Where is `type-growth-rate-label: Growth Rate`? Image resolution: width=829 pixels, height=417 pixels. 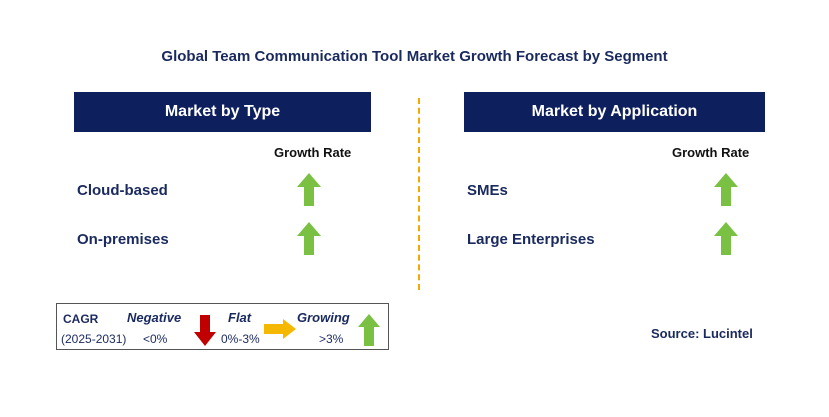 type-growth-rate-label: Growth Rate is located at coordinates (313, 152).